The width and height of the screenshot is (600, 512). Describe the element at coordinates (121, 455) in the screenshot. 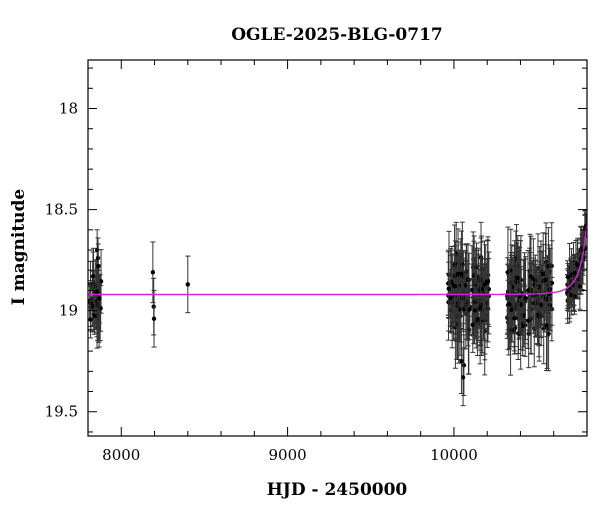

I see `x-tick-label: 8000` at that location.